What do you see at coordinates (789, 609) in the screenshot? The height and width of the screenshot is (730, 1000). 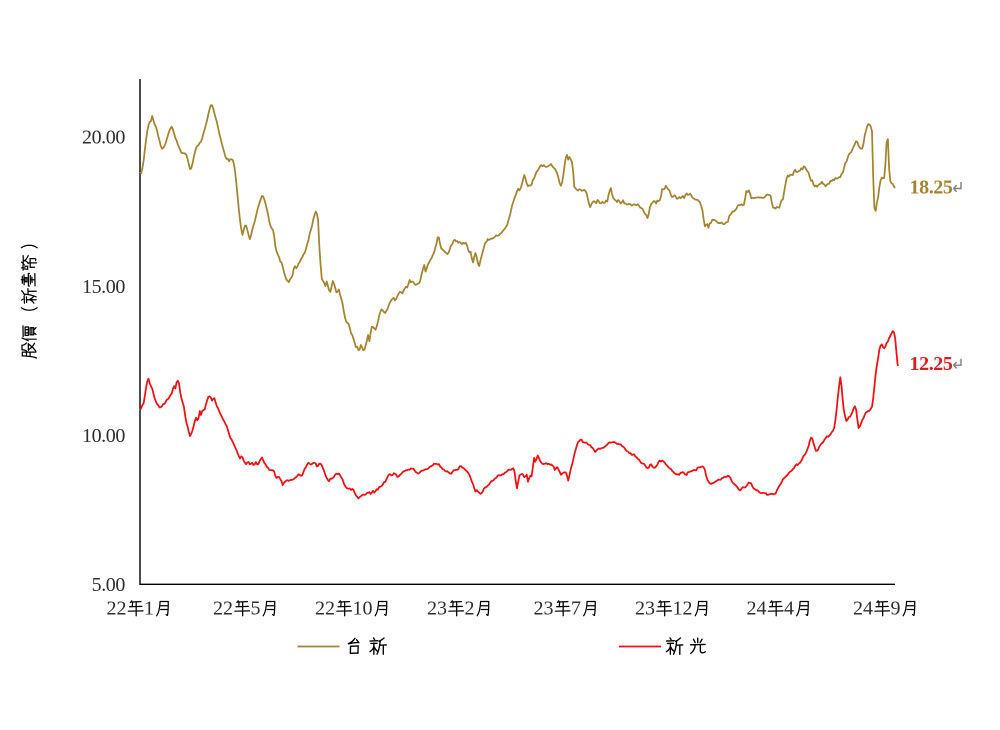 I see `svg-text: 4` at bounding box center [789, 609].